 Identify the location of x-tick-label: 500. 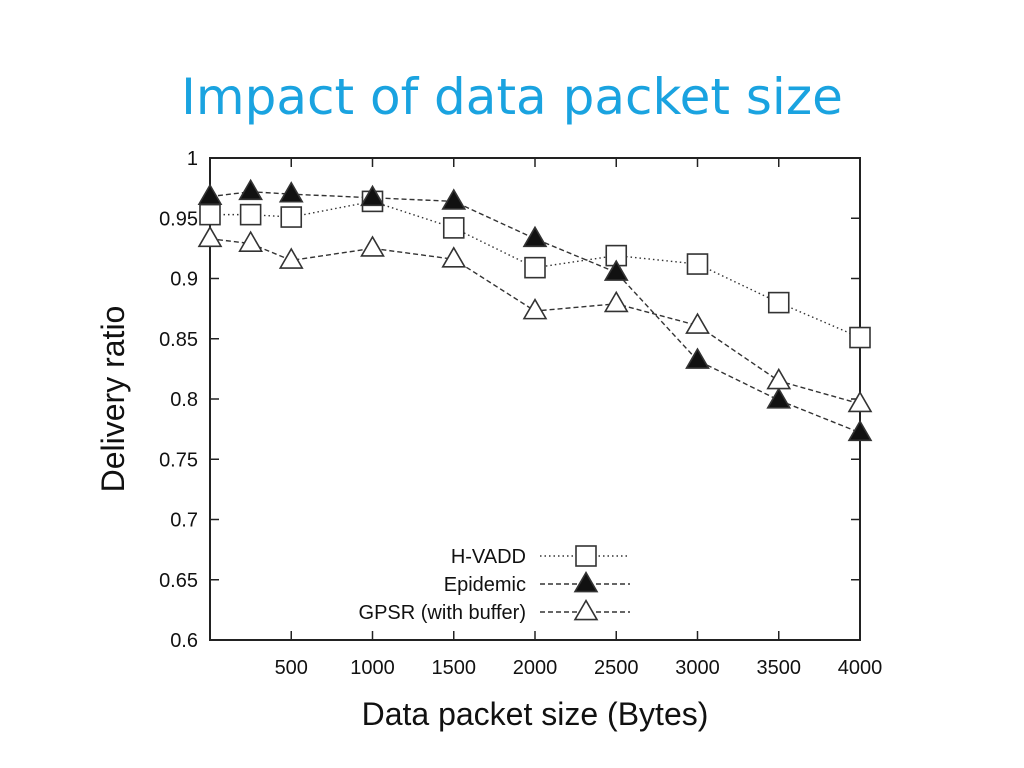
(291, 668).